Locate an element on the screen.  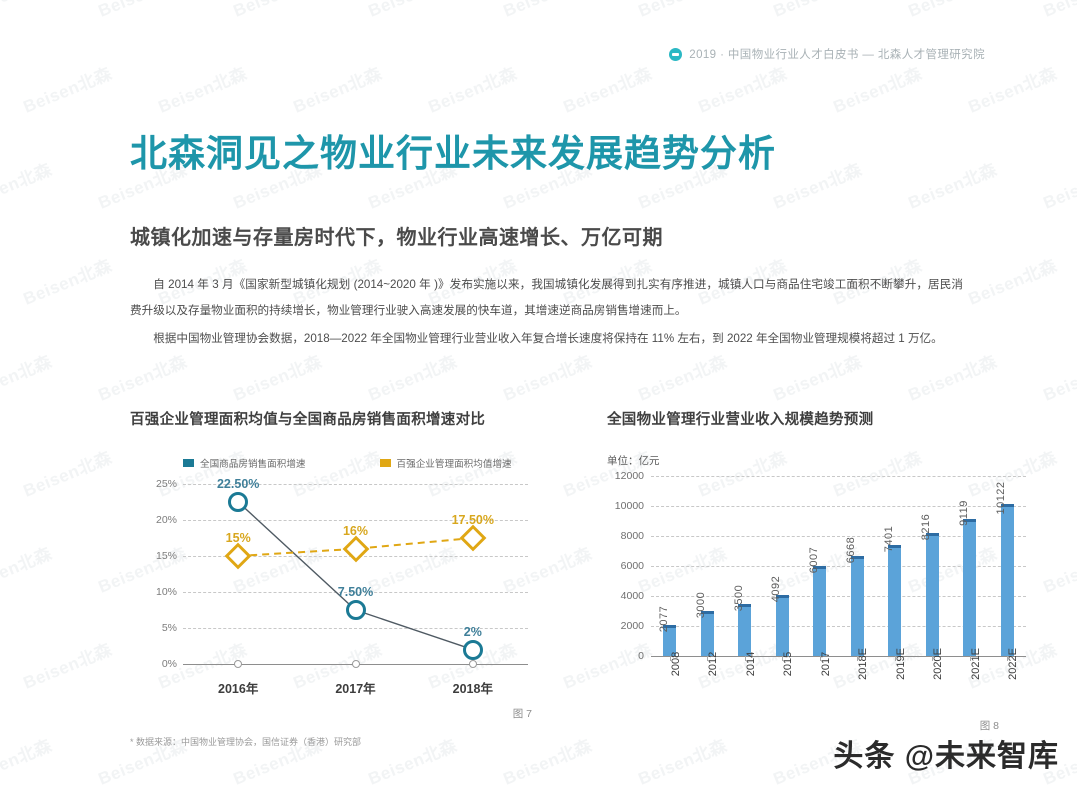
chart2-y-tick-label: 6000 is located at coordinates (632, 566).